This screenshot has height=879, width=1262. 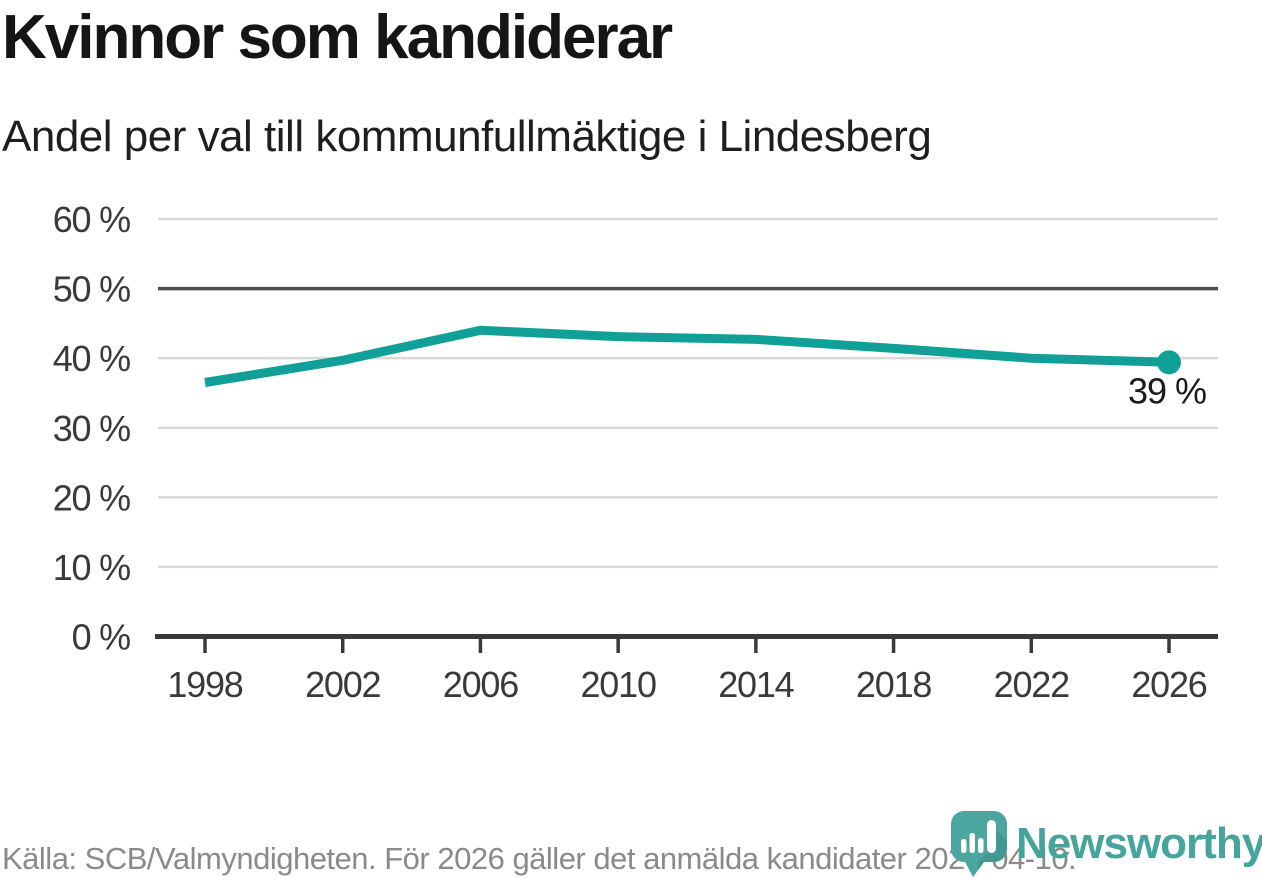 What do you see at coordinates (1031, 684) in the screenshot?
I see `x-tick-label: 2022` at bounding box center [1031, 684].